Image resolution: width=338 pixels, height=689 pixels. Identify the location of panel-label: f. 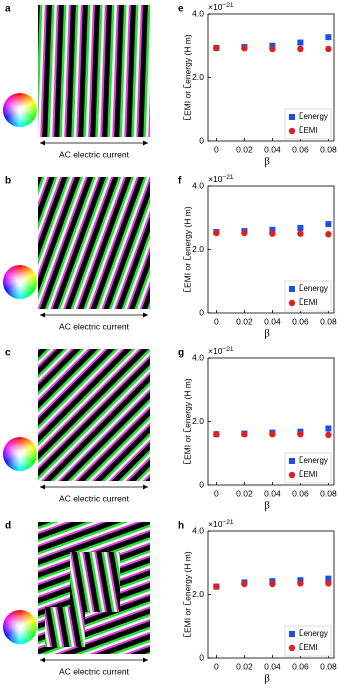
(180, 181).